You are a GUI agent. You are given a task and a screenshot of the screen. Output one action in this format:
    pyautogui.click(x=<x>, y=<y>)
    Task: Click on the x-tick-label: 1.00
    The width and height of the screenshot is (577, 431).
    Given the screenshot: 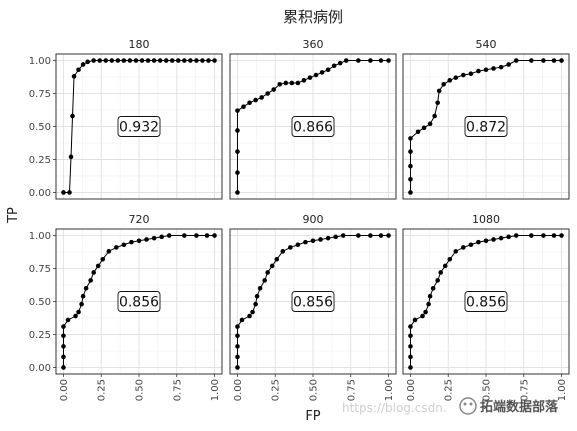 What is the action you would take?
    pyautogui.click(x=389, y=390)
    